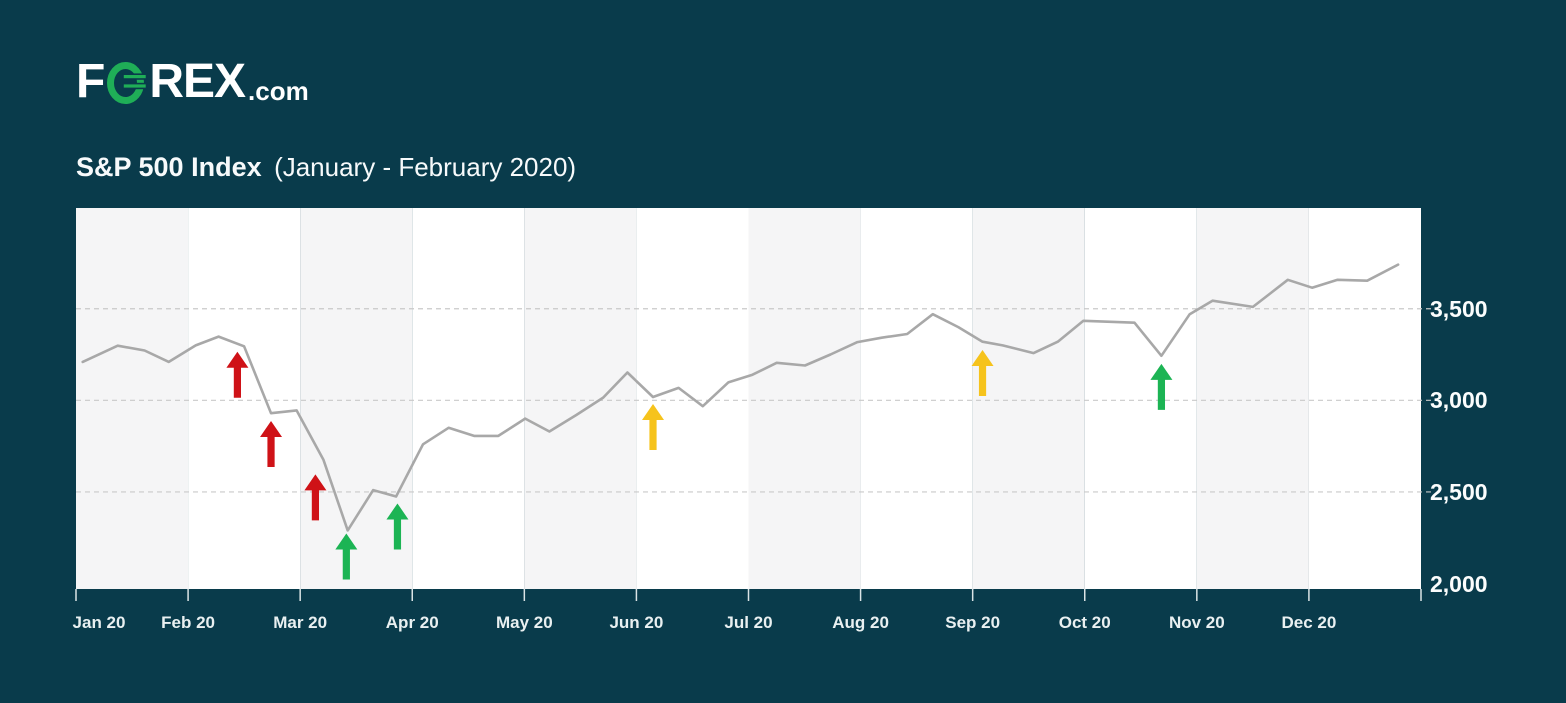  I want to click on month-band-apr, so click(468, 398).